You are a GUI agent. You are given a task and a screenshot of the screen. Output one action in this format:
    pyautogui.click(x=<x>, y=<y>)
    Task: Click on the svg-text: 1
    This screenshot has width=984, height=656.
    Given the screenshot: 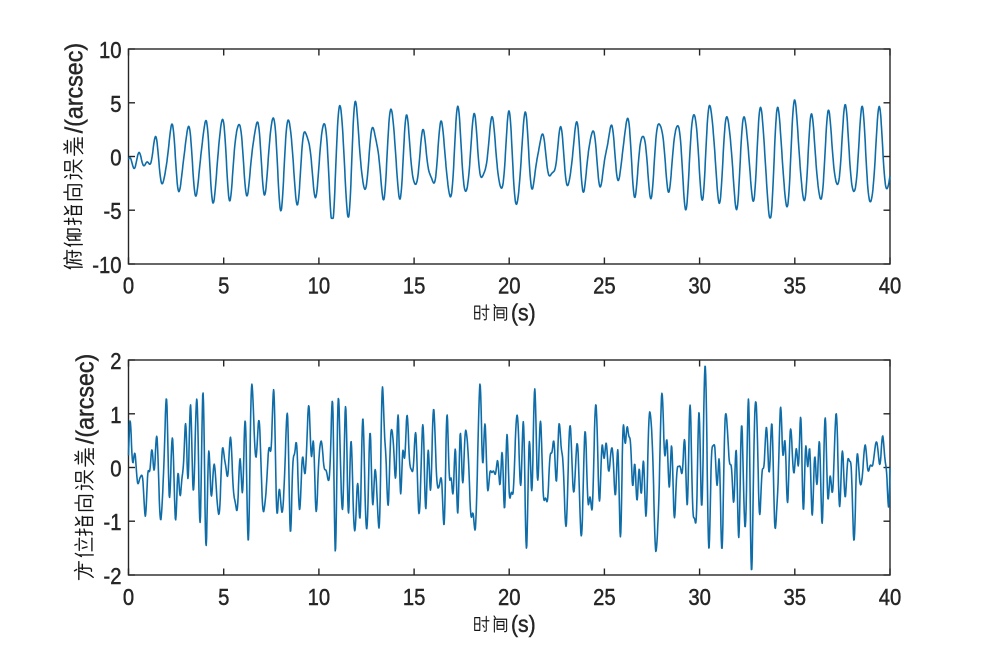 What is the action you would take?
    pyautogui.click(x=115, y=415)
    